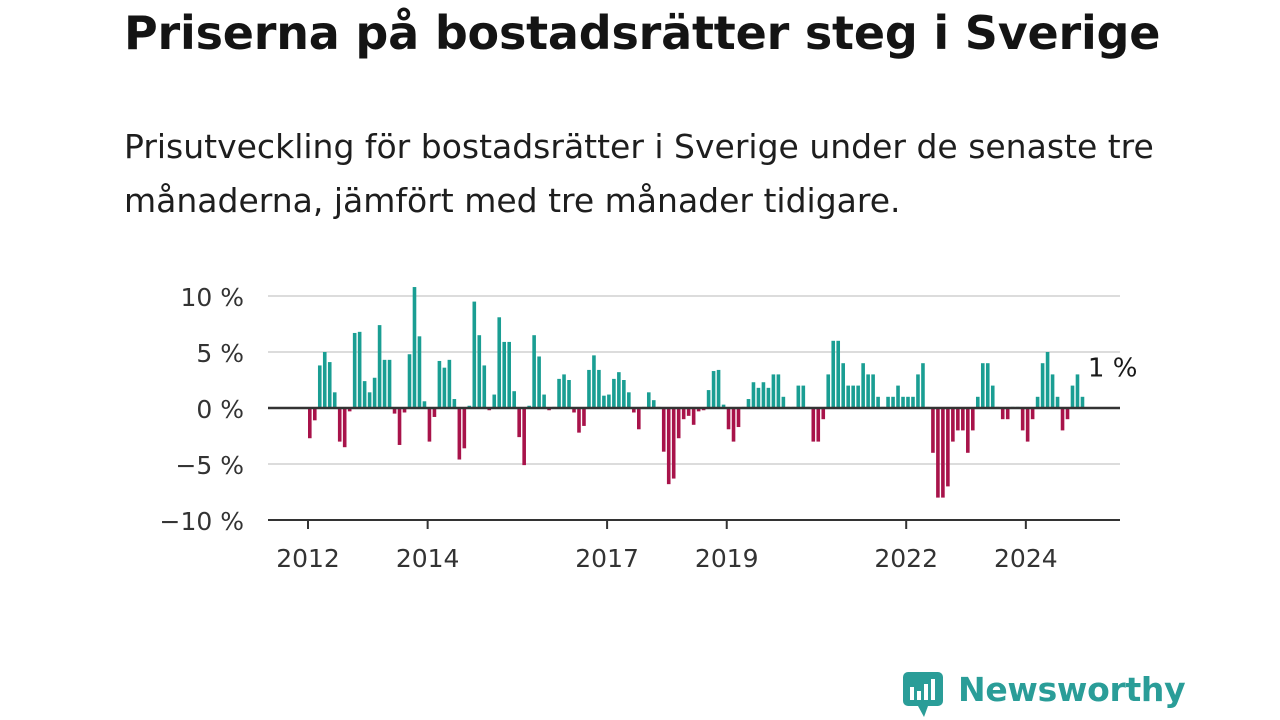  What do you see at coordinates (220, 353) in the screenshot?
I see `y-tick-label: 5 %` at bounding box center [220, 353].